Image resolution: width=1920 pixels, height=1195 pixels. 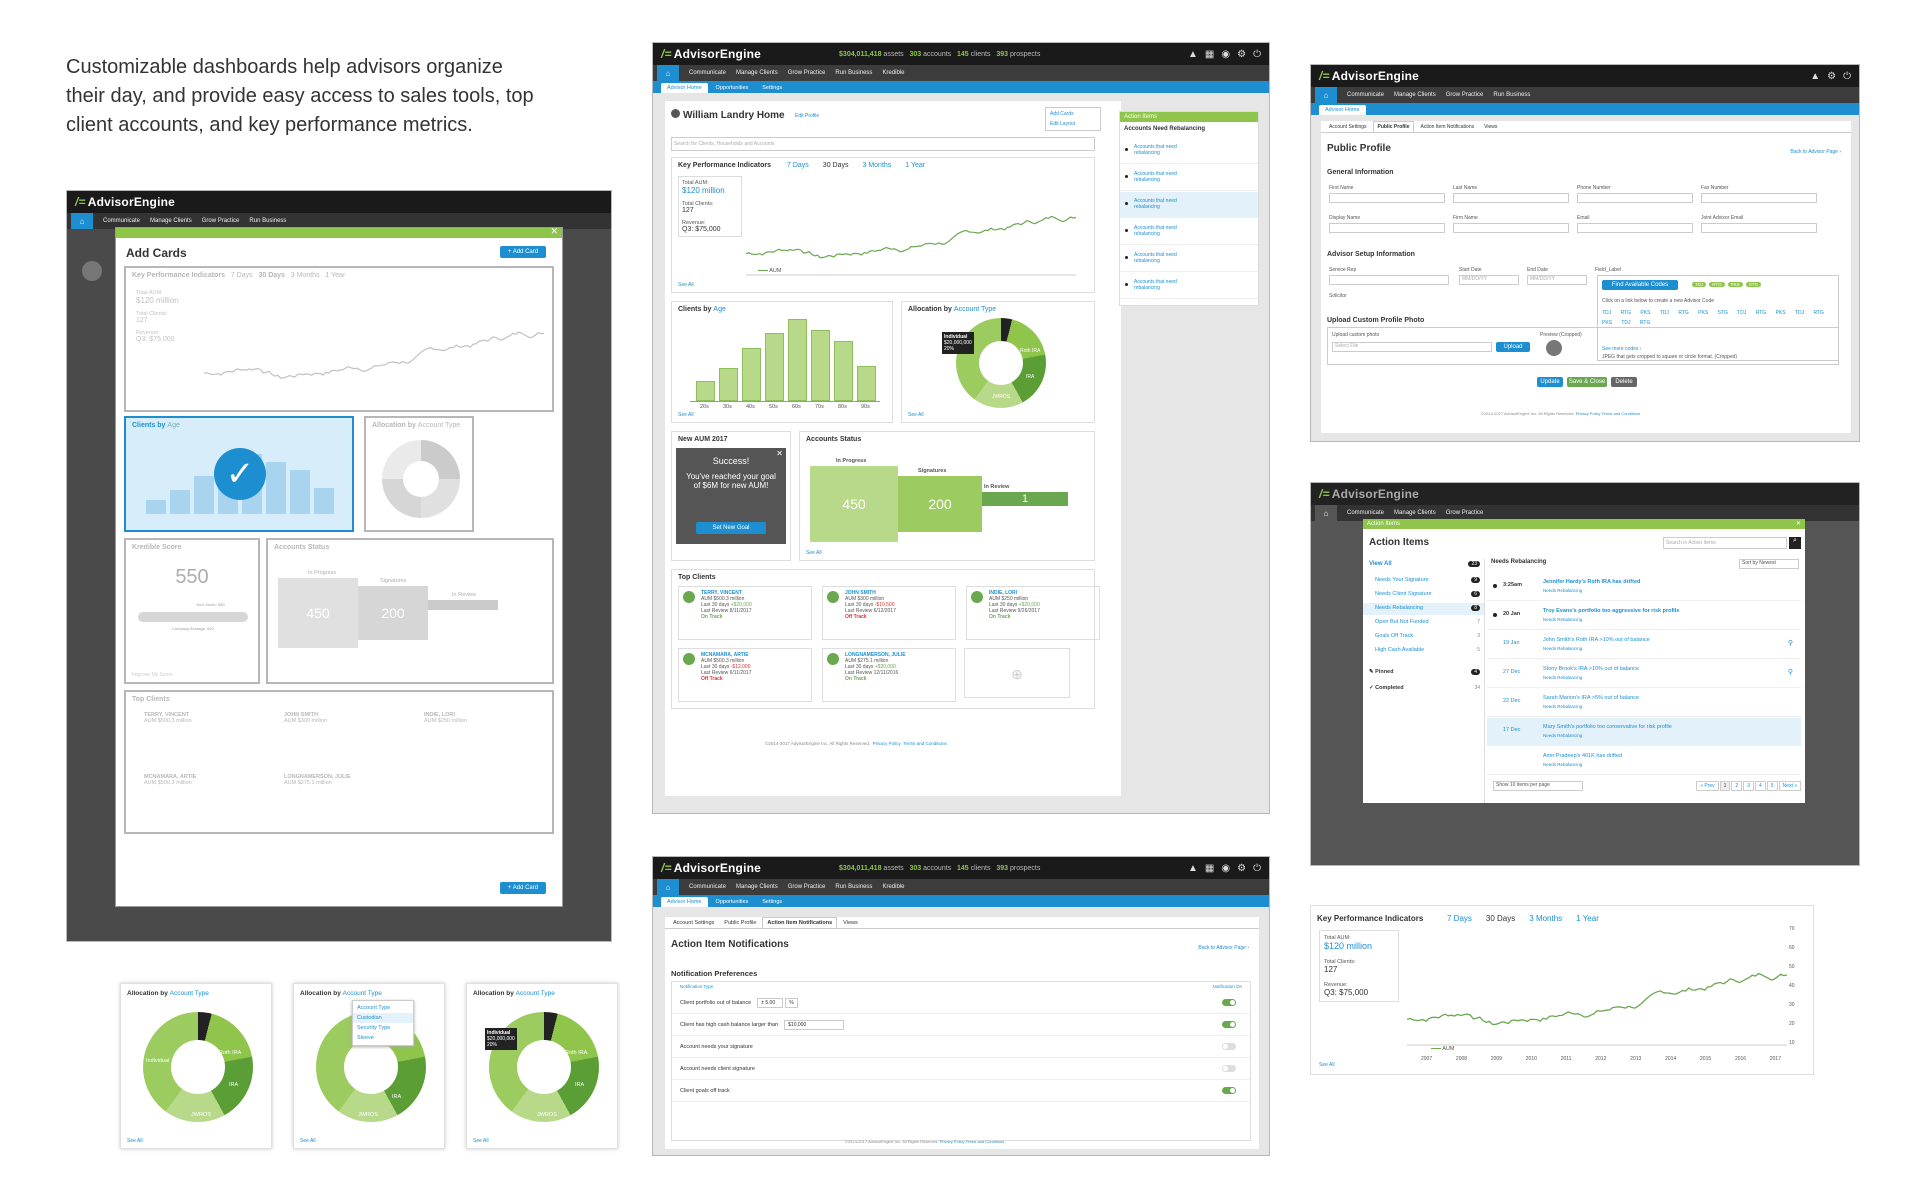 What do you see at coordinates (1513, 347) in the screenshot?
I see `upload-button: Upload` at bounding box center [1513, 347].